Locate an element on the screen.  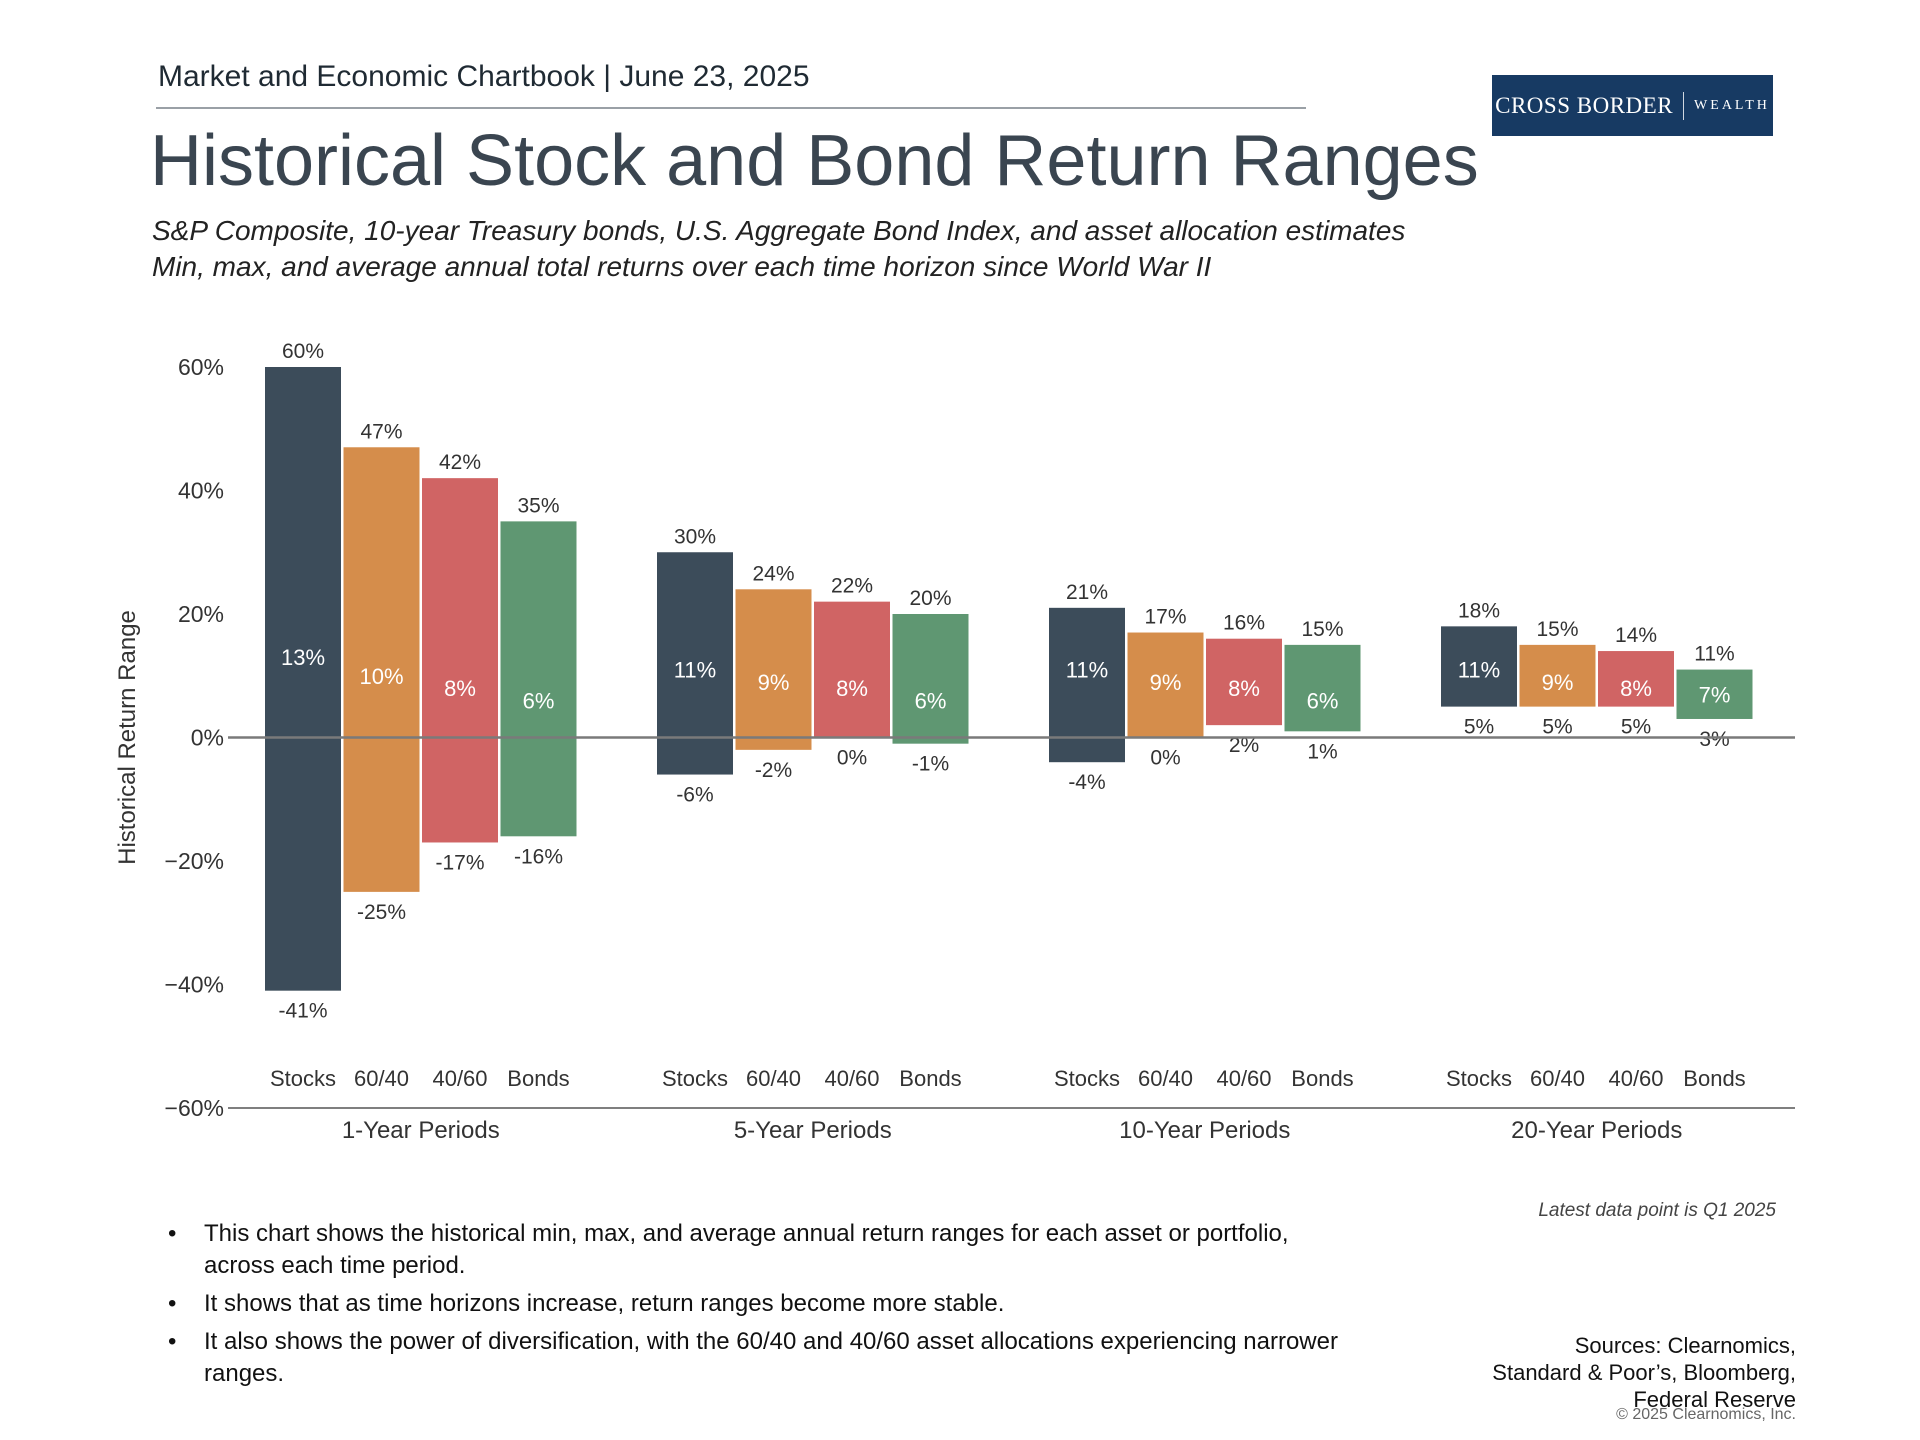
max-value-label: 18% is located at coordinates (1479, 610).